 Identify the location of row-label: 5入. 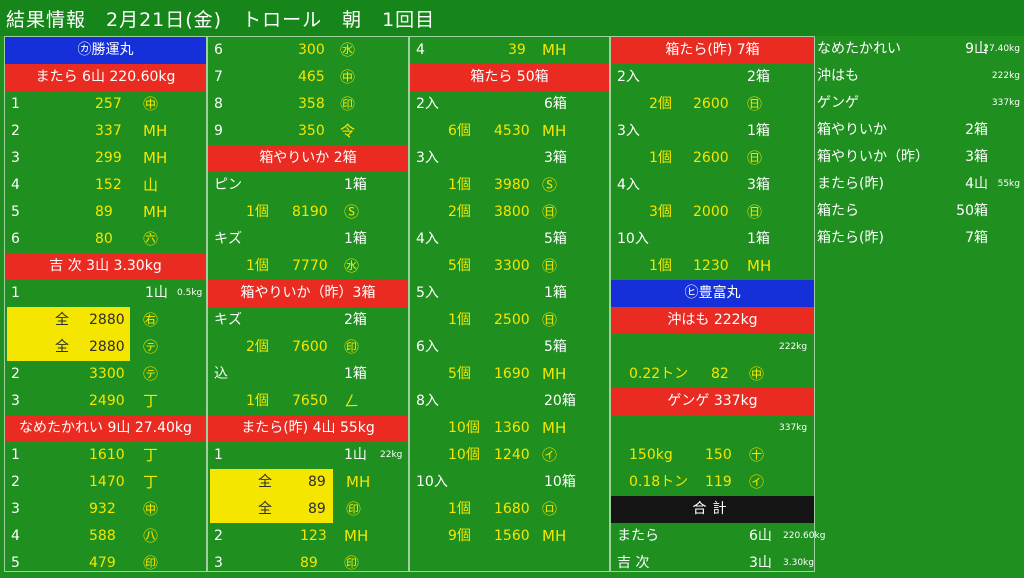
(427, 293).